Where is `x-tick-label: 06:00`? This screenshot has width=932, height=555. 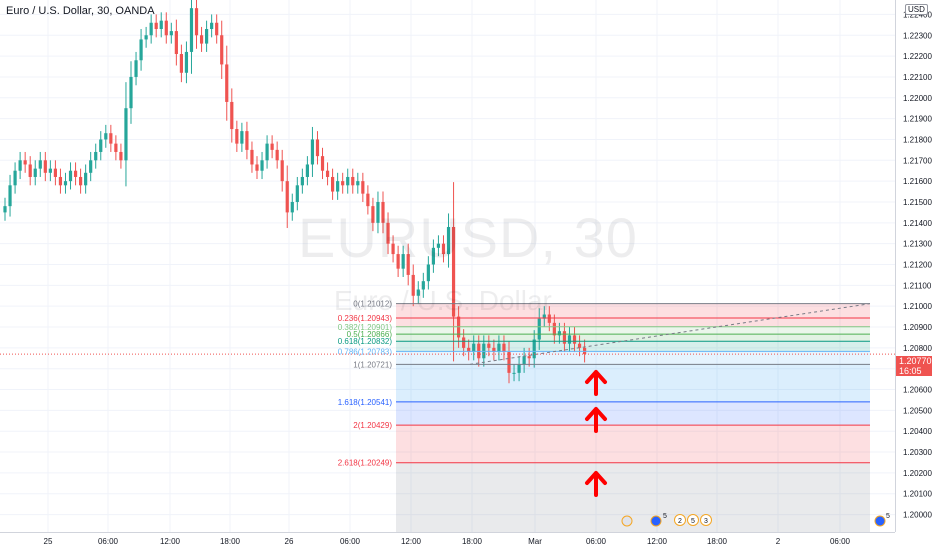 x-tick-label: 06:00 is located at coordinates (108, 541).